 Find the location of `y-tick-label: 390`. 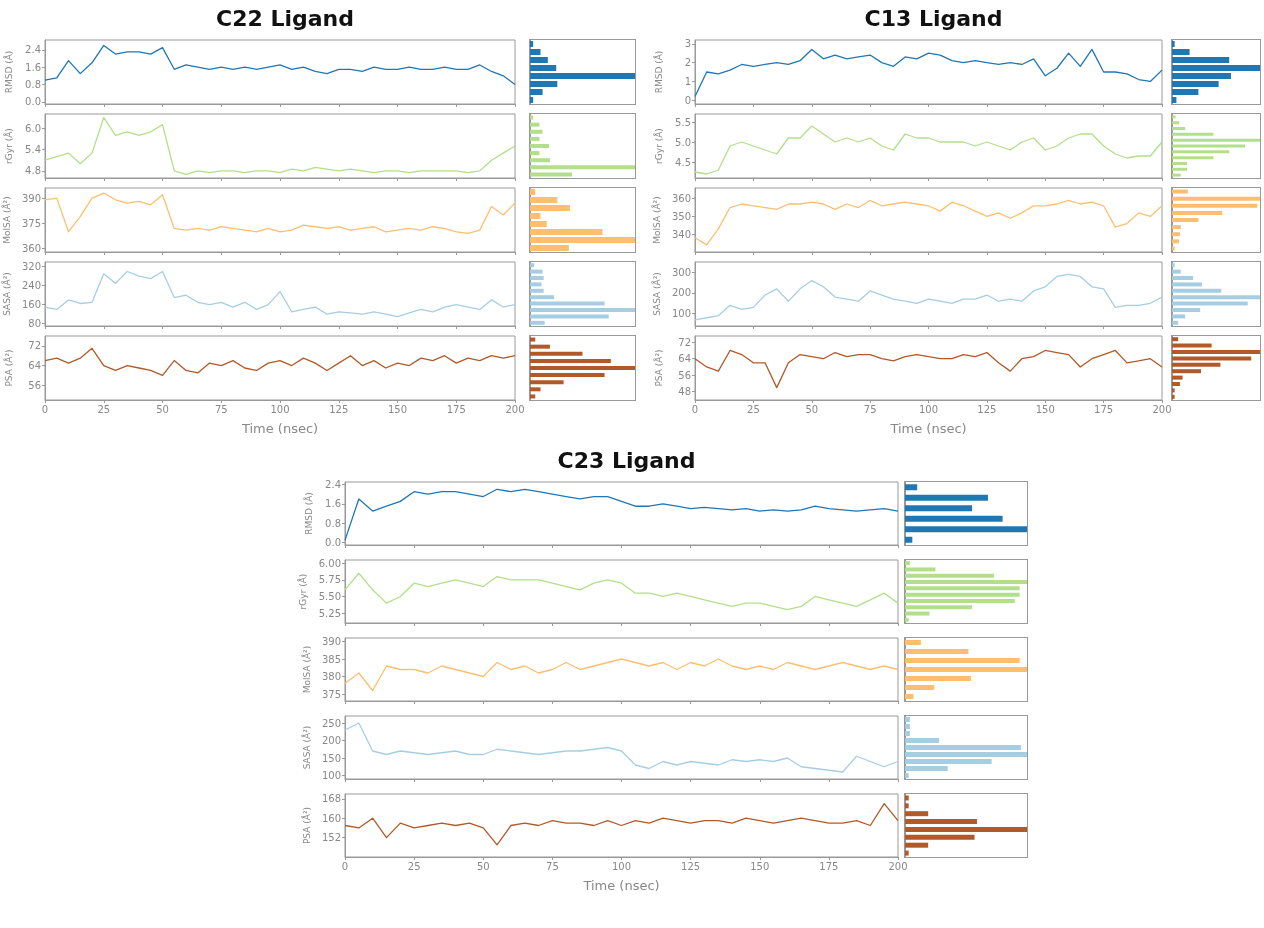

y-tick-label: 390 is located at coordinates (331, 641).